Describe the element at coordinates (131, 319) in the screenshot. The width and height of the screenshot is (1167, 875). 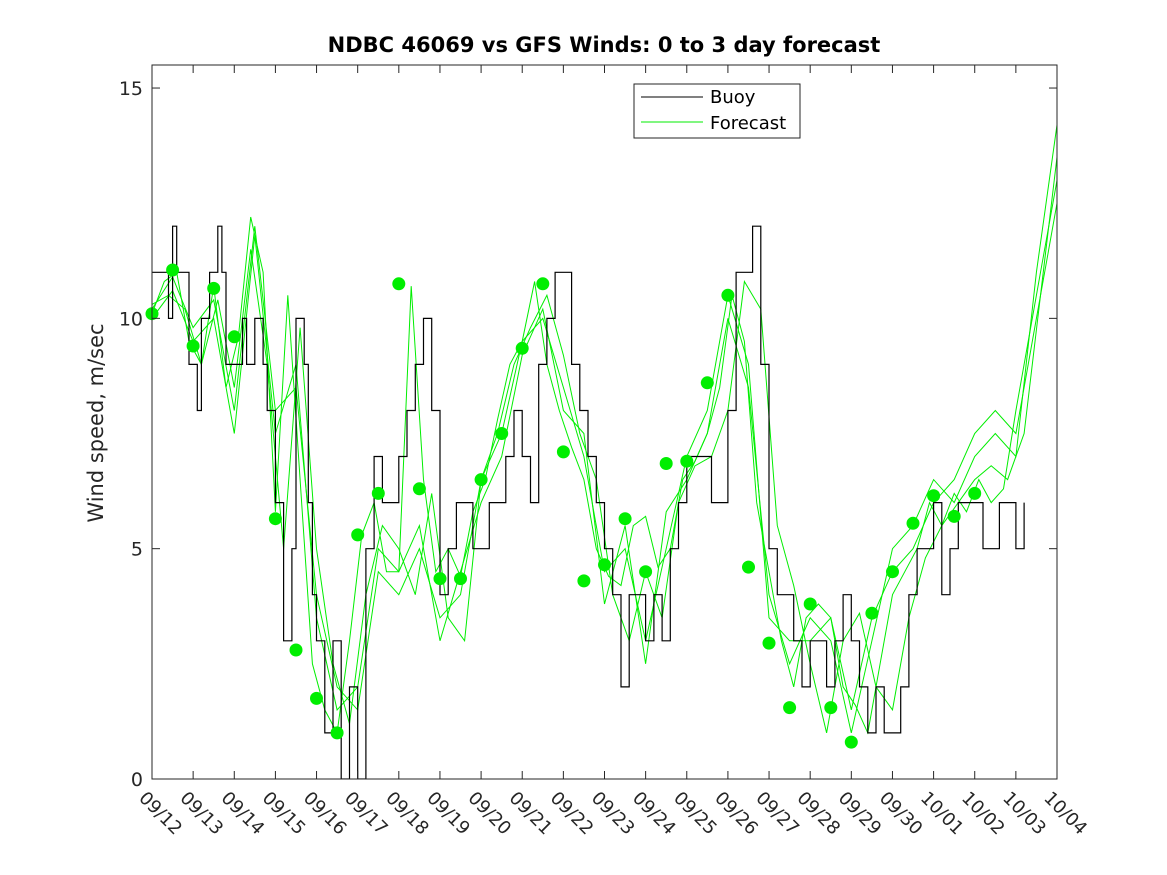
I see `y-tick-label: 10` at that location.